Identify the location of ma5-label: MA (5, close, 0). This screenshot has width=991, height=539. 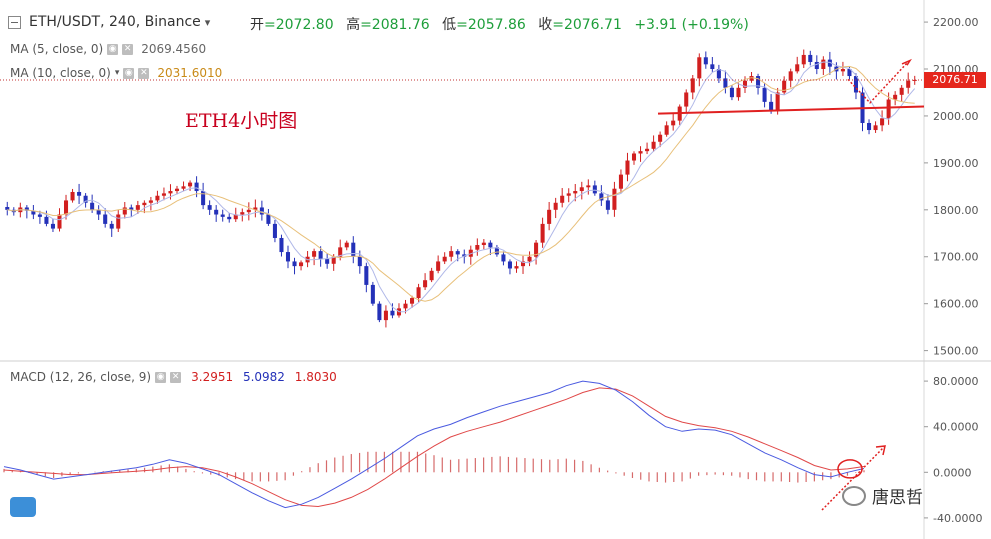
(57, 49).